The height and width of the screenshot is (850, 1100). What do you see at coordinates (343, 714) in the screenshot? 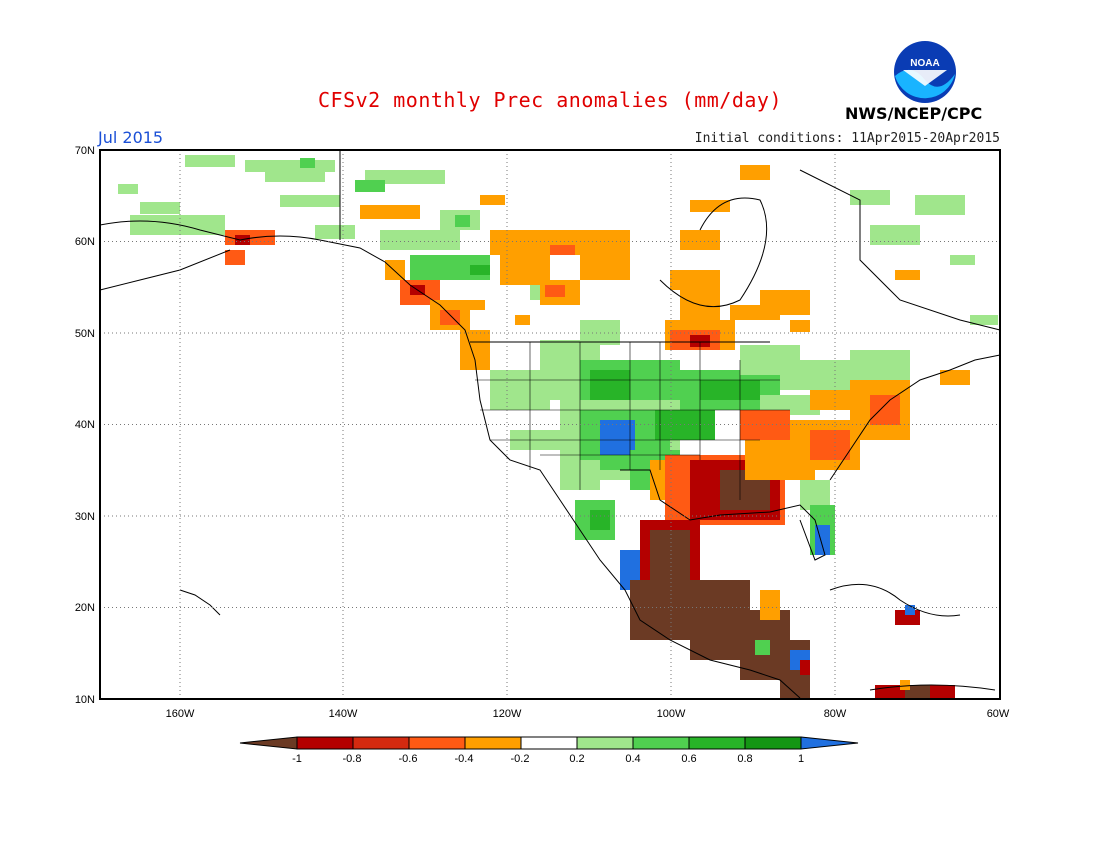
I see `lon-label: 140W` at bounding box center [343, 714].